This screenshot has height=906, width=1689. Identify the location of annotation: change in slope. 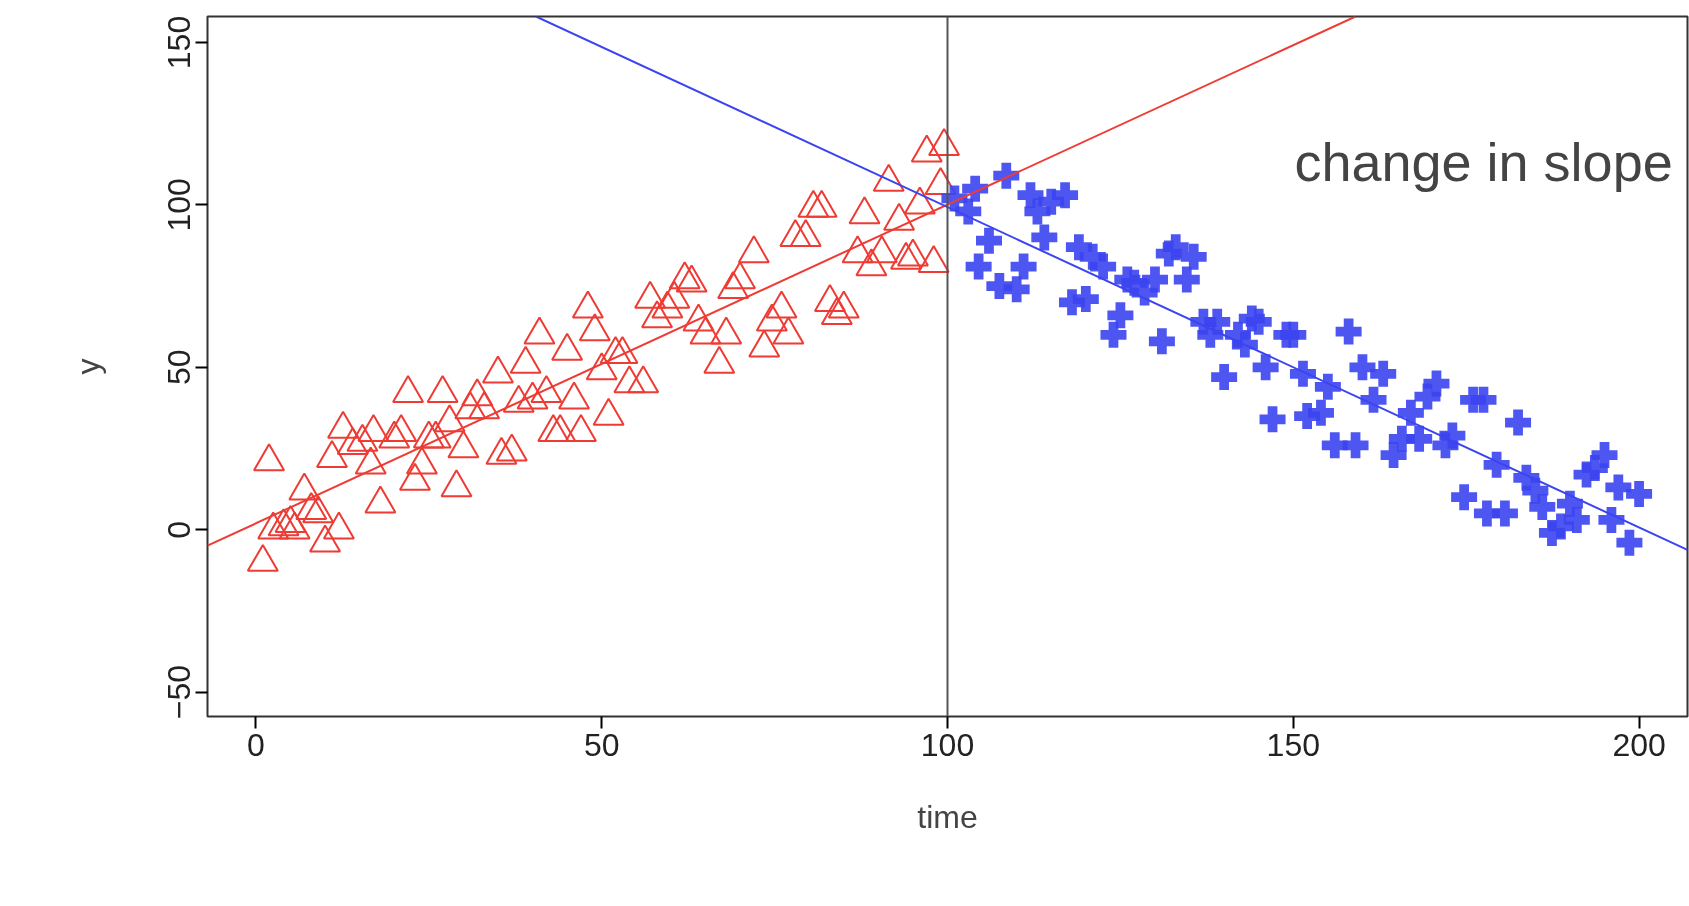
(1483, 161).